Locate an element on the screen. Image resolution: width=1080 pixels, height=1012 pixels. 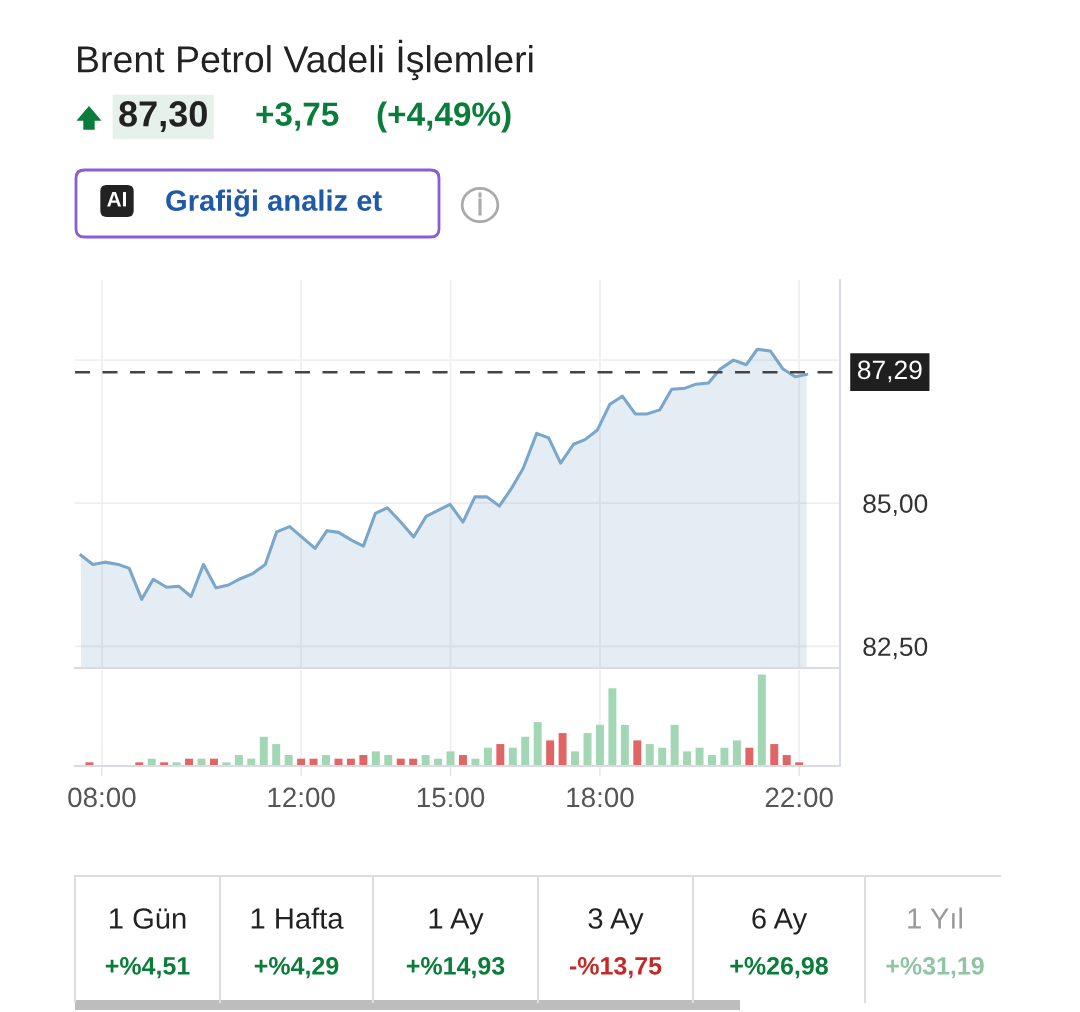
text: +%14,93 is located at coordinates (455, 968).